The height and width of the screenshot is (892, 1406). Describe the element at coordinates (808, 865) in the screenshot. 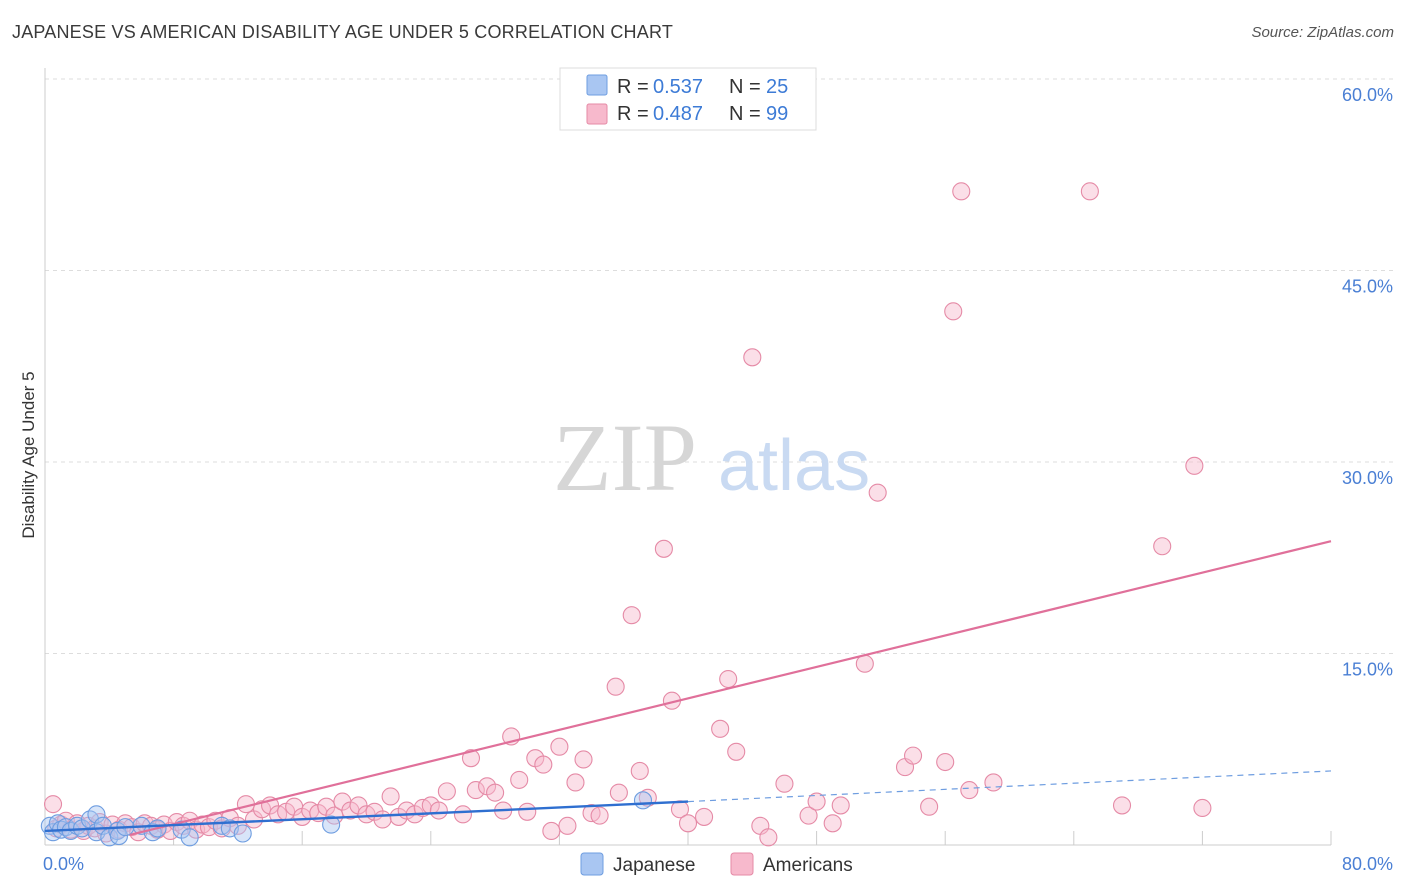

I see `bottom-legend-label-americans: Americans` at that location.